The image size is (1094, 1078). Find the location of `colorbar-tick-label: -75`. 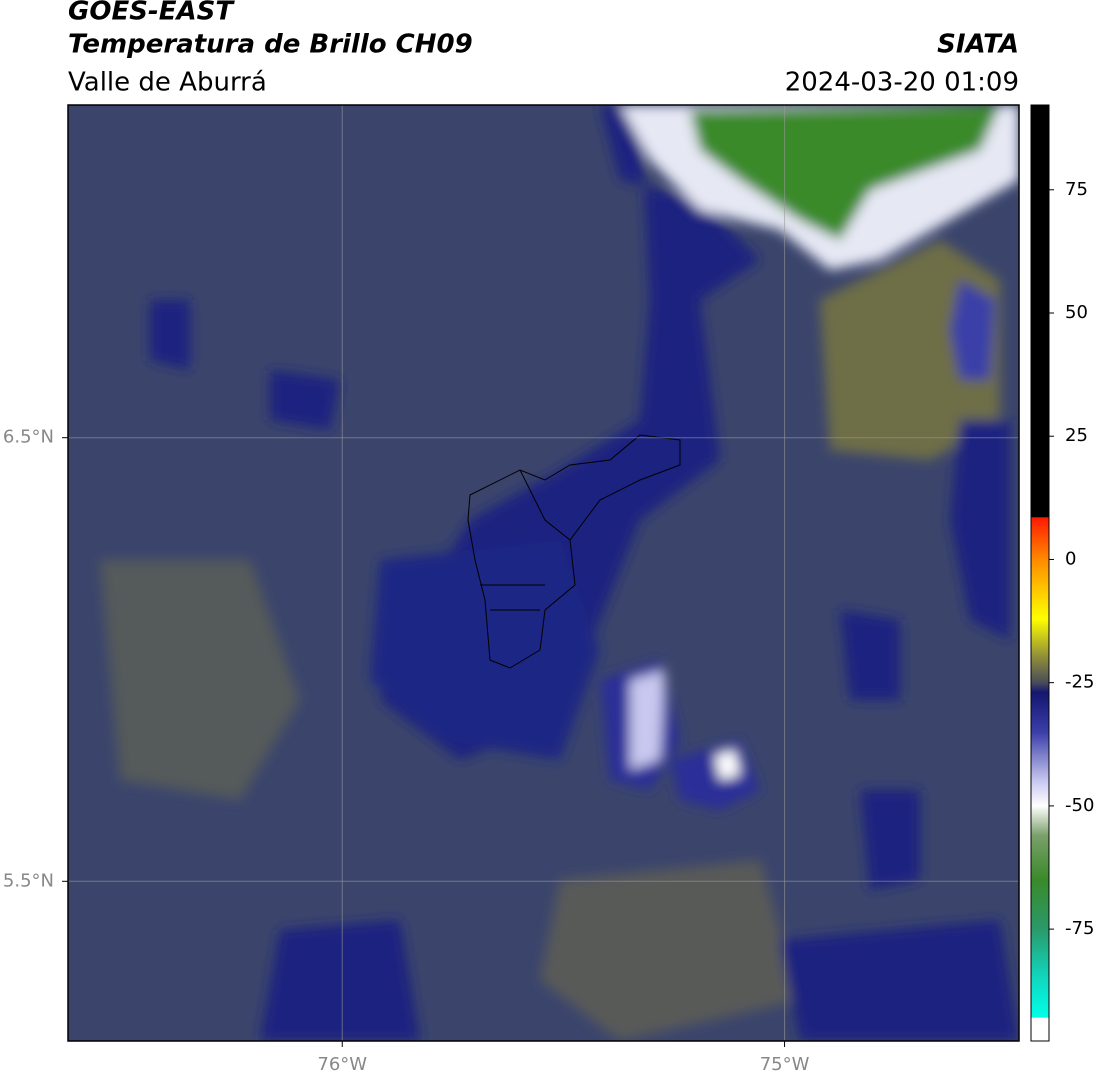

colorbar-tick-label: -75 is located at coordinates (1079, 928).